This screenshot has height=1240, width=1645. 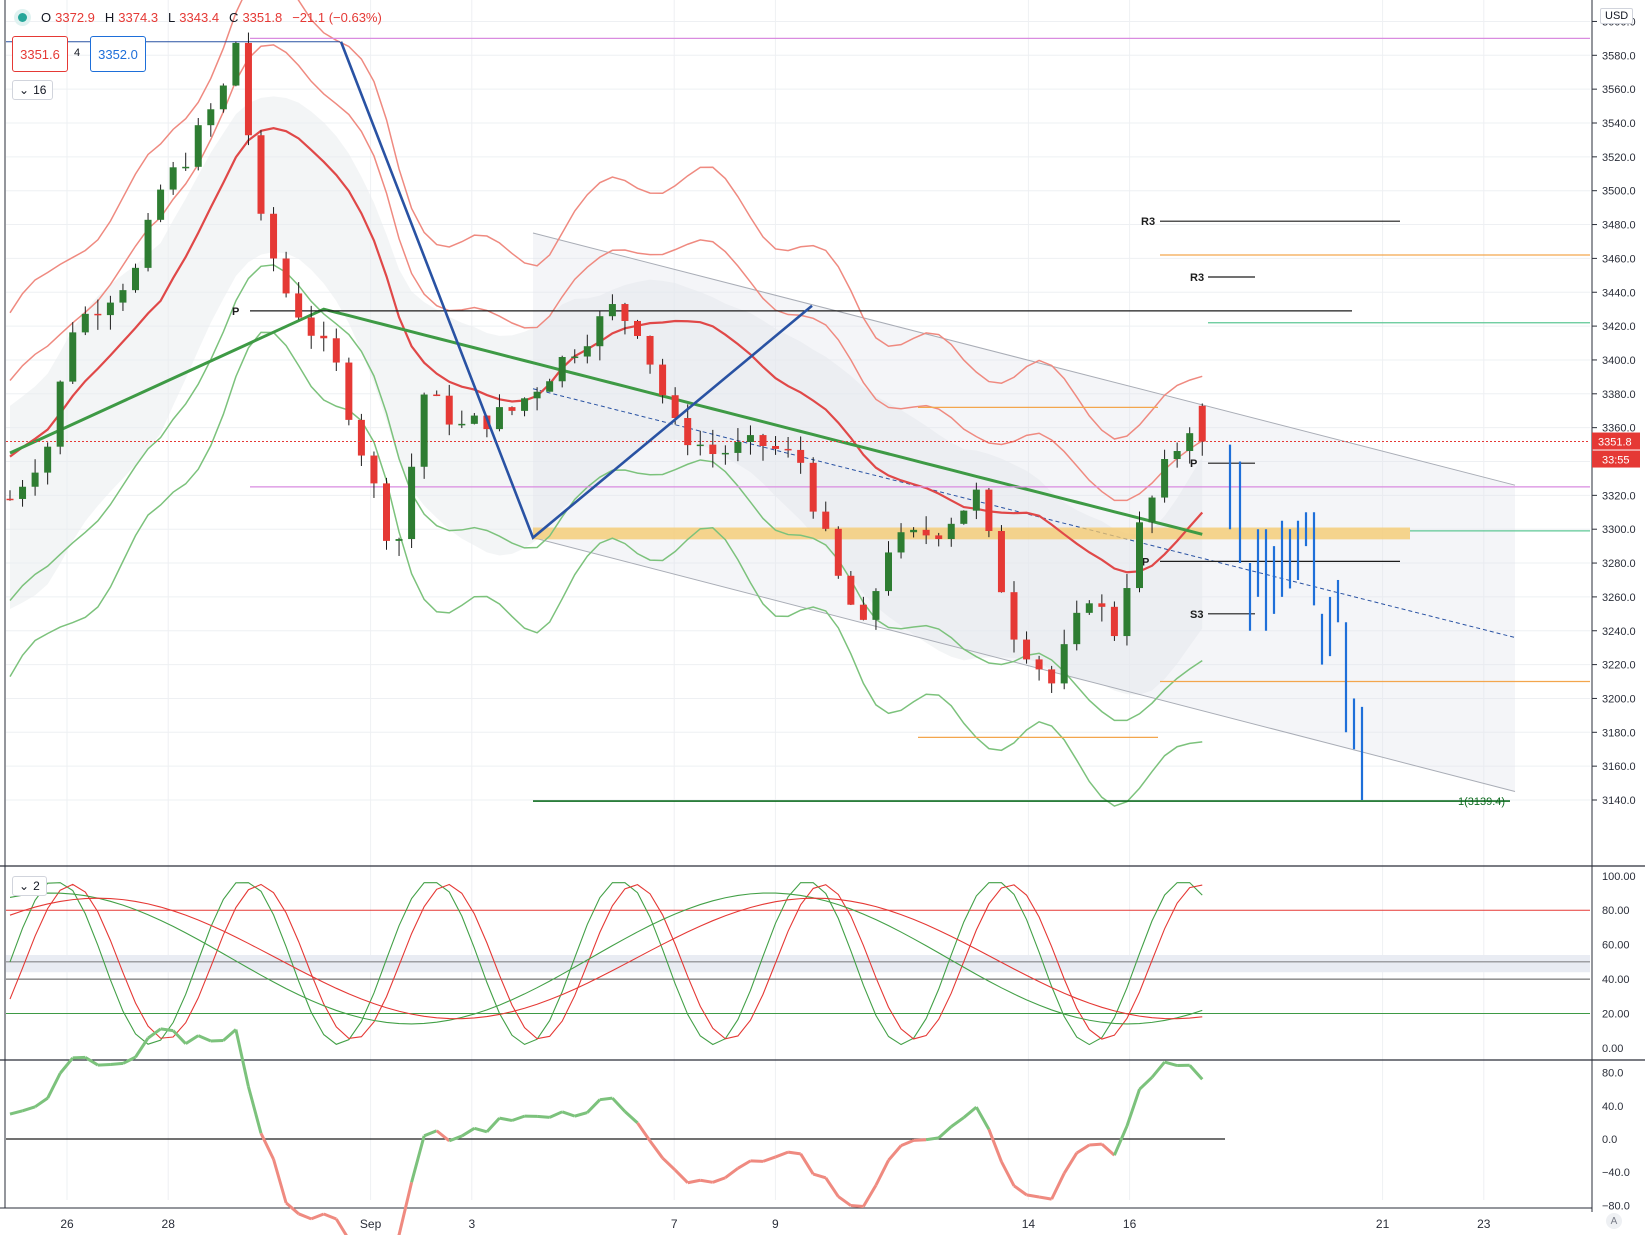 I want to click on indicator-count: 16, so click(x=39, y=90).